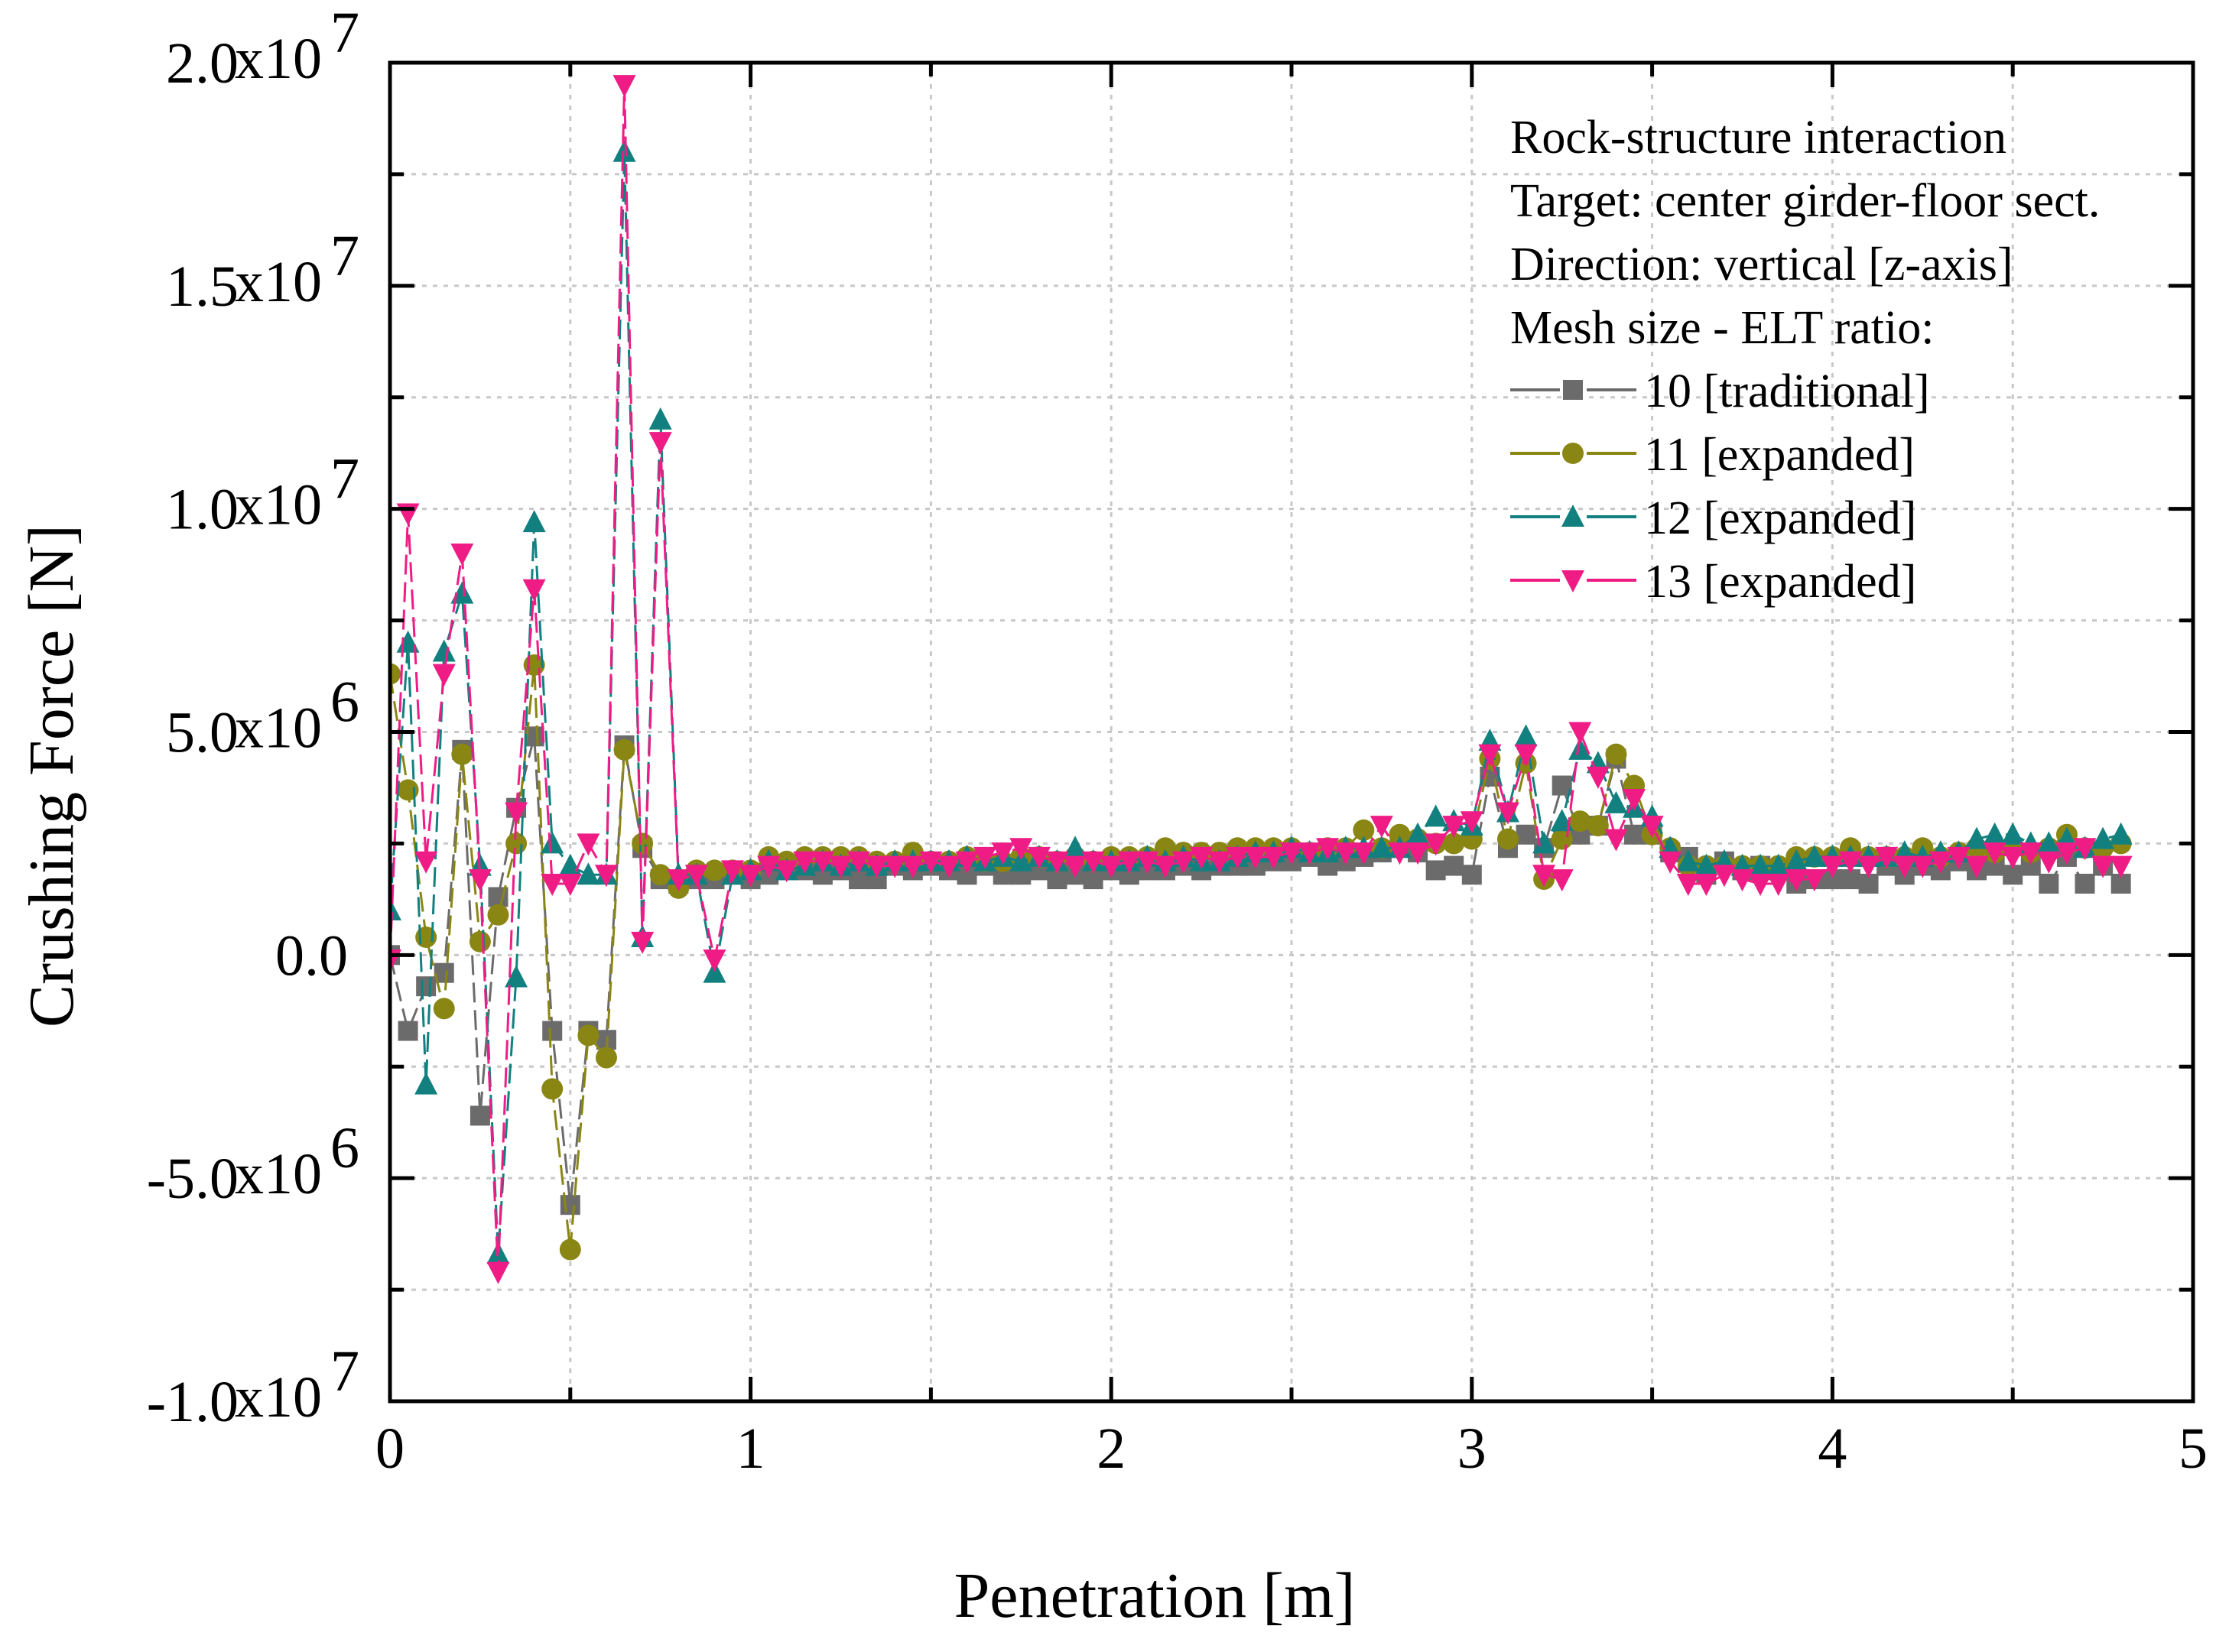 The height and width of the screenshot is (1652, 2229). I want to click on x-tick-label: 5, so click(2193, 1449).